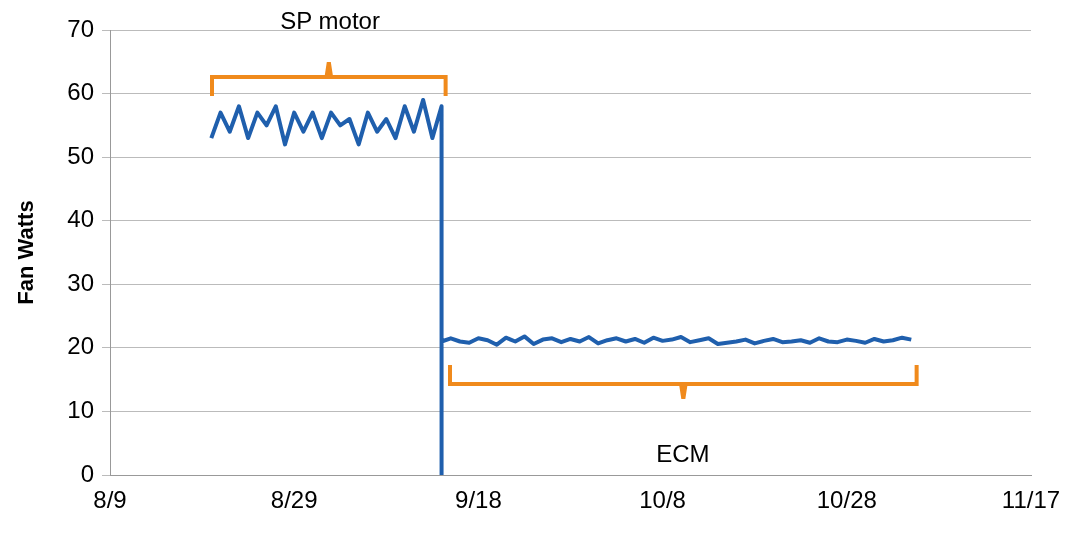  Describe the element at coordinates (80, 219) in the screenshot. I see `y-tick-label: 40` at that location.